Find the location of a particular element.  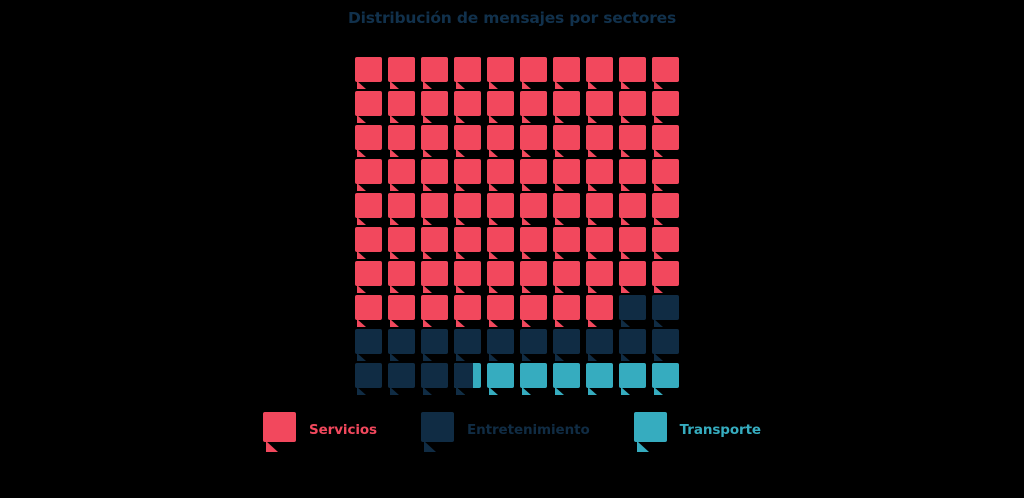

legend-item-entretenimiento: Entretenimiento is located at coordinates (505, 432).